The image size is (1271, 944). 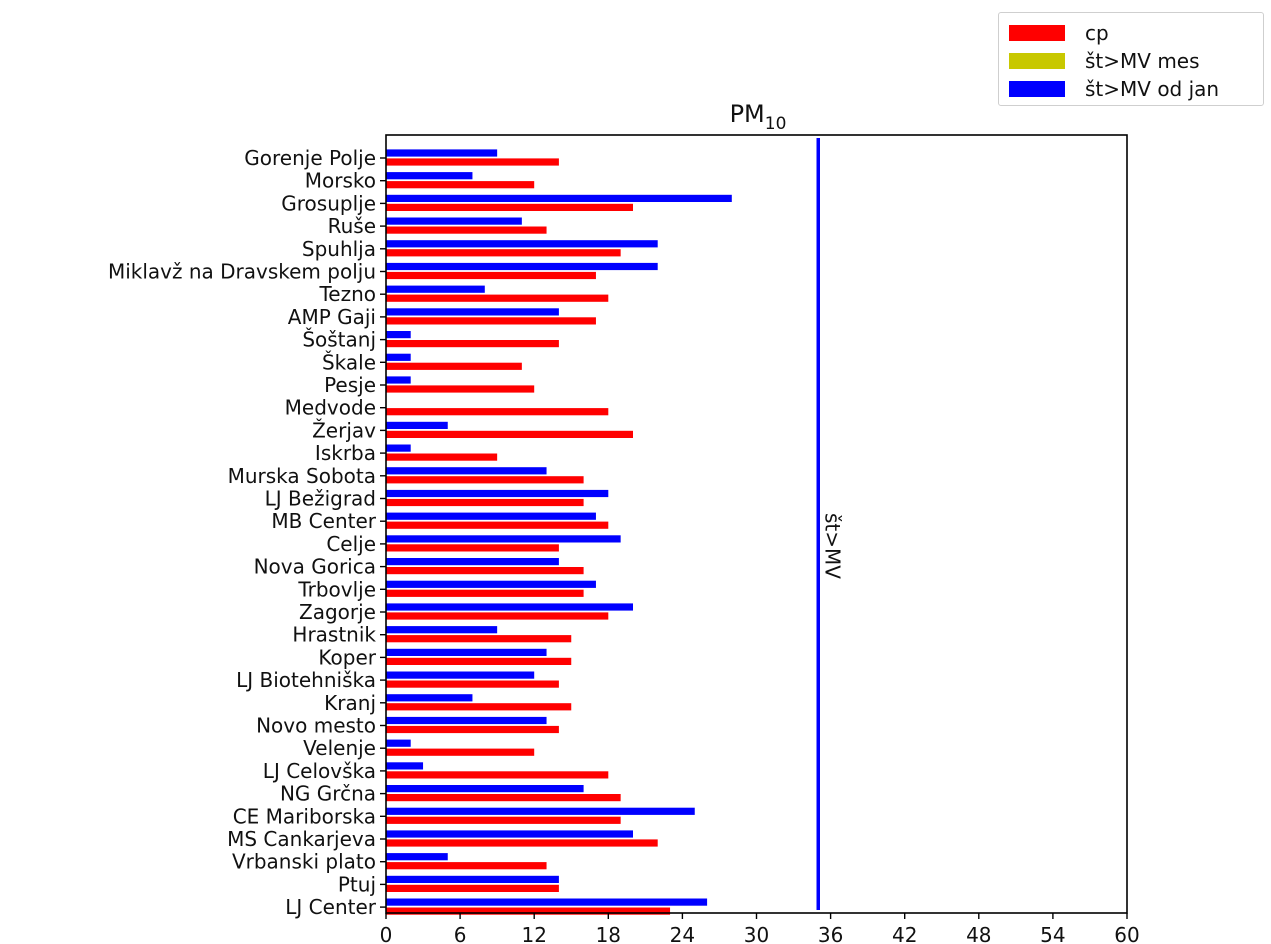 I want to click on y-tick-label: LJ Biotehniška, so click(x=306, y=680).